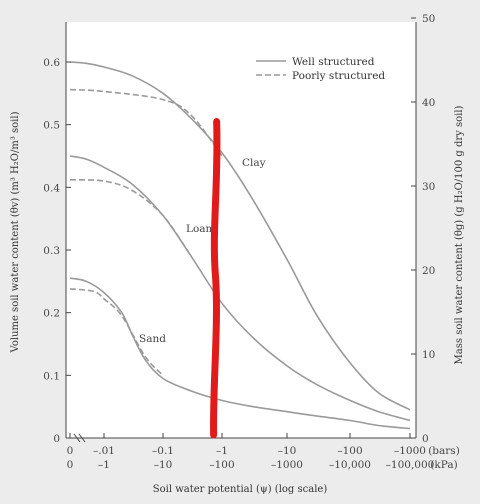 Image resolution: width=480 pixels, height=504 pixels. What do you see at coordinates (428, 103) in the screenshot?
I see `y-right-tick-label: 40` at bounding box center [428, 103].